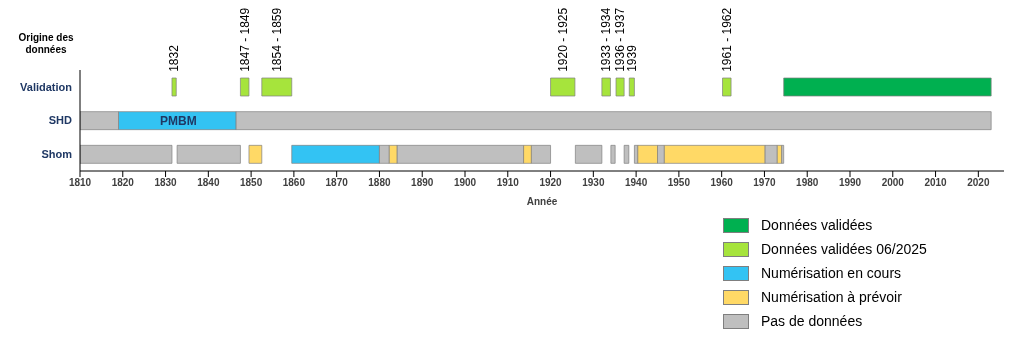 The width and height of the screenshot is (1032, 341). I want to click on y-tick-label: SHD, so click(60, 120).